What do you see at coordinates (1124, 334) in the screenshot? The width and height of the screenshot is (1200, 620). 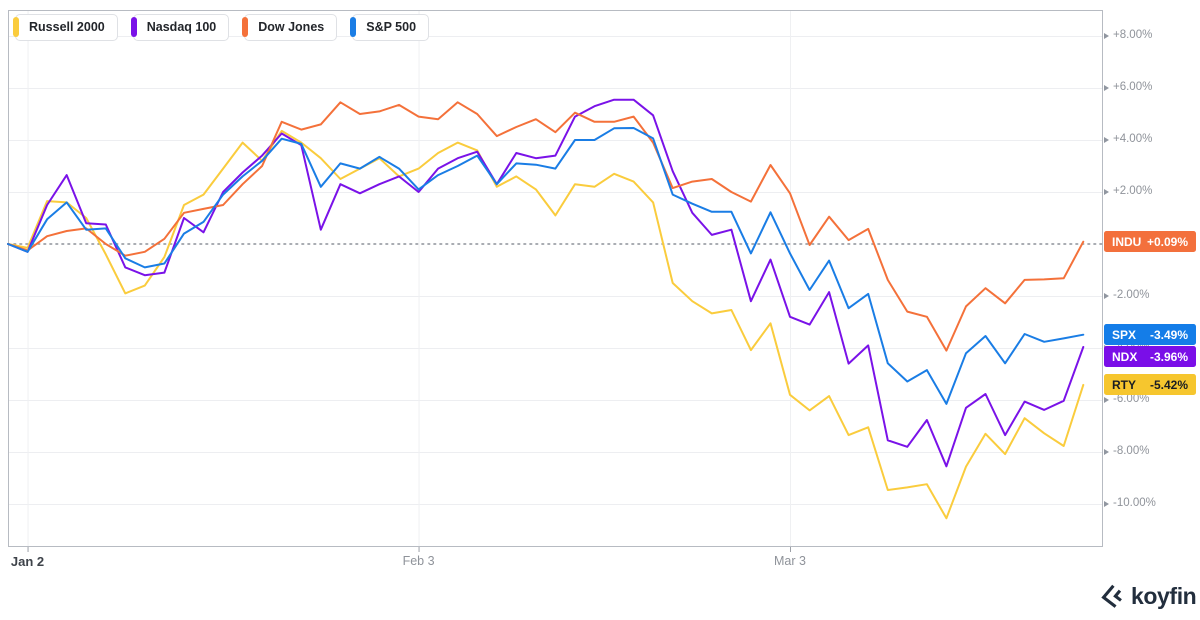 I see `badge-ticker: SPX` at bounding box center [1124, 334].